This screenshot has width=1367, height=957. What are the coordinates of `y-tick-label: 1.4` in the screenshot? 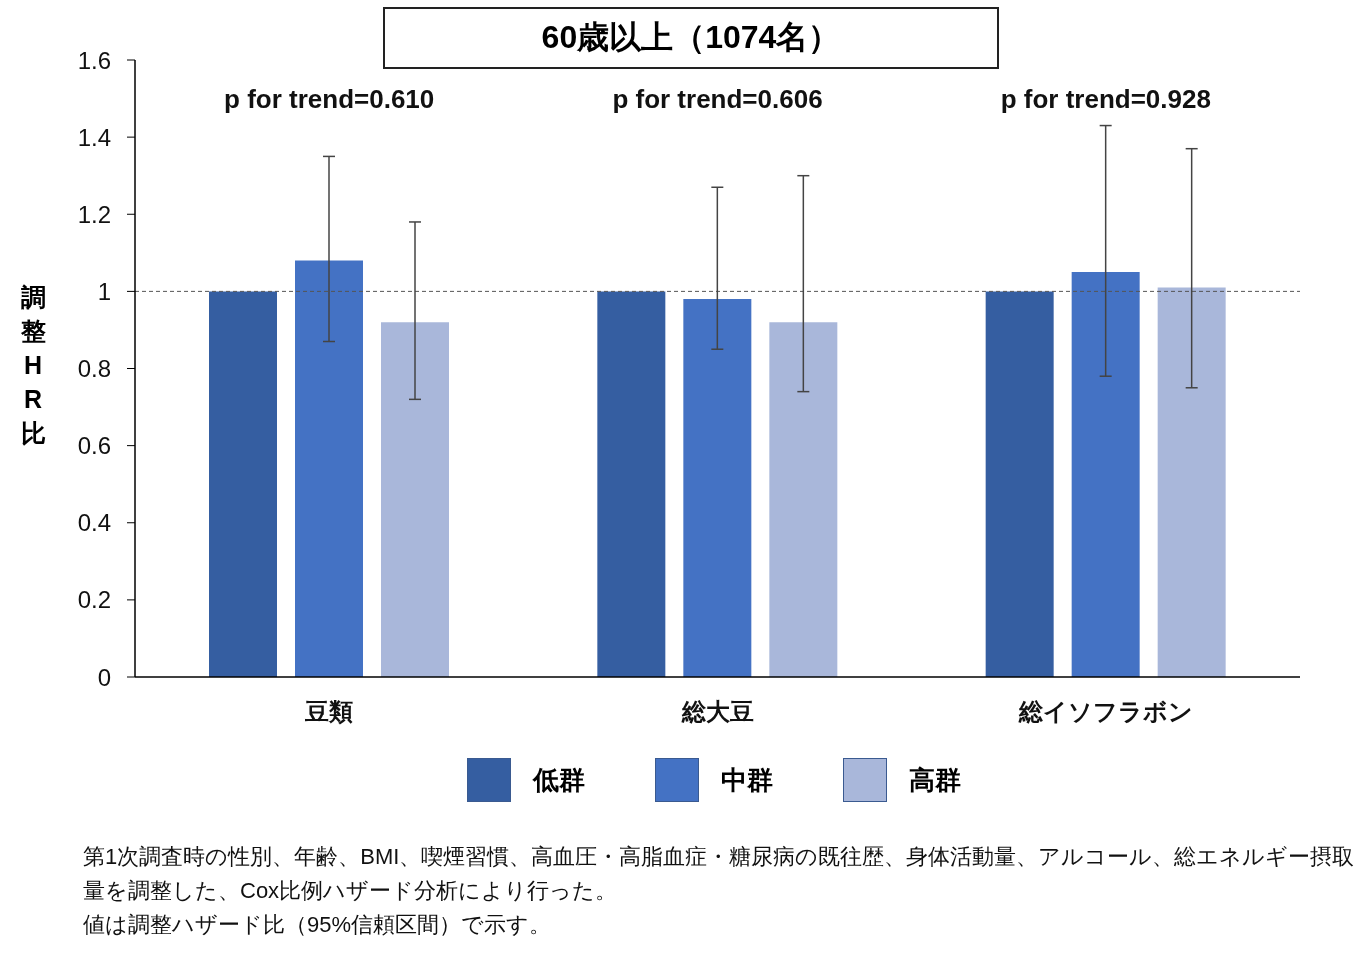 It's located at (94, 137).